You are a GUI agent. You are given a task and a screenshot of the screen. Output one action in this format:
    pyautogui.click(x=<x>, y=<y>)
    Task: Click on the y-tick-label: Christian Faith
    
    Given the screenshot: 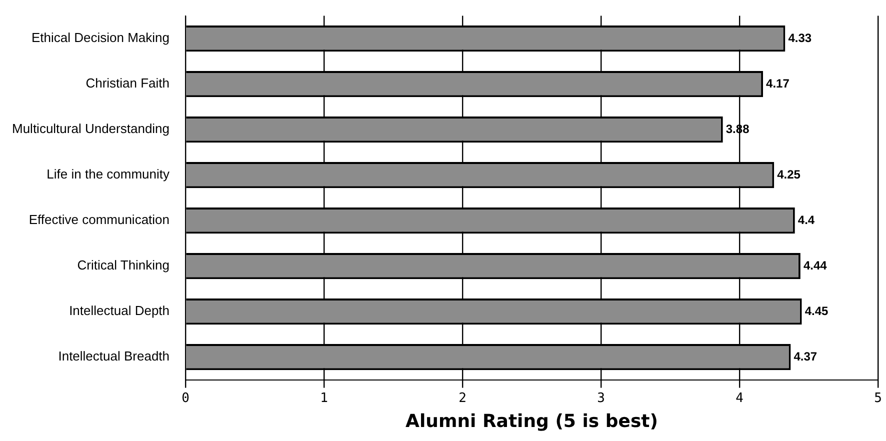 What is the action you would take?
    pyautogui.click(x=128, y=83)
    